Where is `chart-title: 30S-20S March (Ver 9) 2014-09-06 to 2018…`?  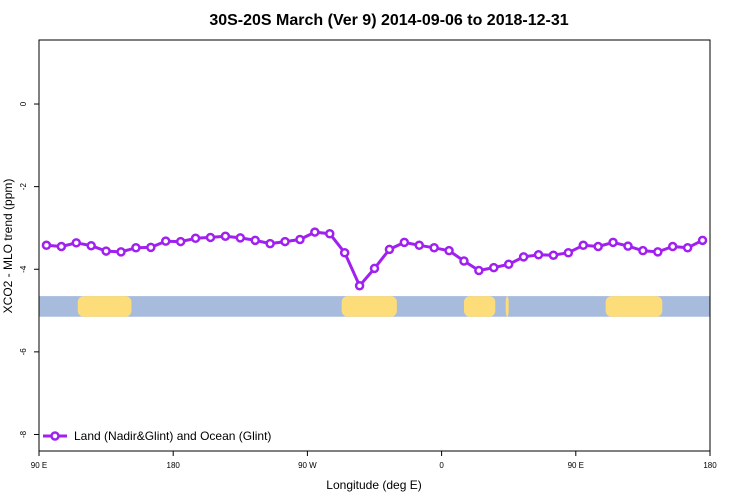
chart-title: 30S-20S March (Ver 9) 2014-09-06 to 2018… is located at coordinates (388, 20).